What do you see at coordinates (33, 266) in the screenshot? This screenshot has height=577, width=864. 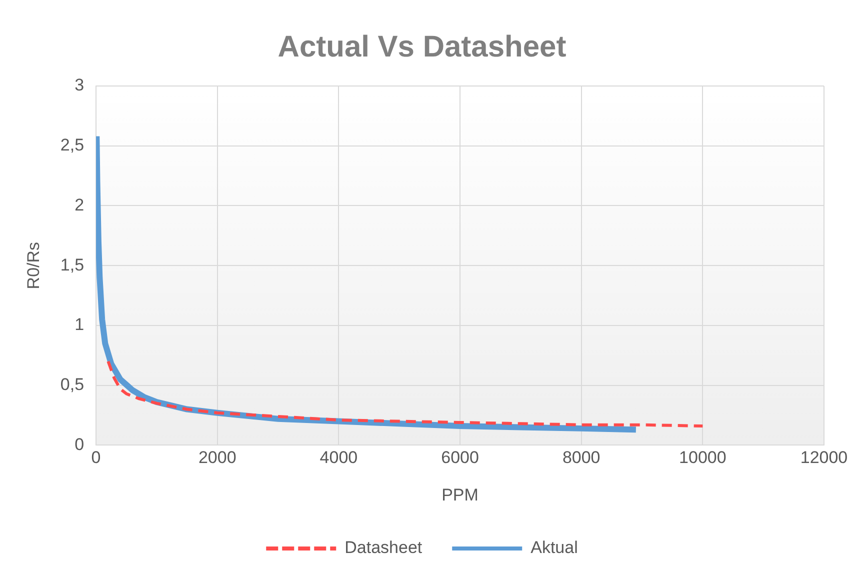 I see `y-axis-title: R0/Rs` at bounding box center [33, 266].